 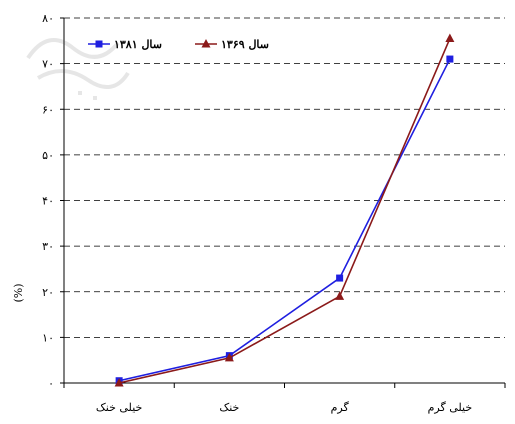 What do you see at coordinates (178, 44) in the screenshot?
I see `legend: سال ۱۳۸۱ سال ۱۳۶۹` at bounding box center [178, 44].